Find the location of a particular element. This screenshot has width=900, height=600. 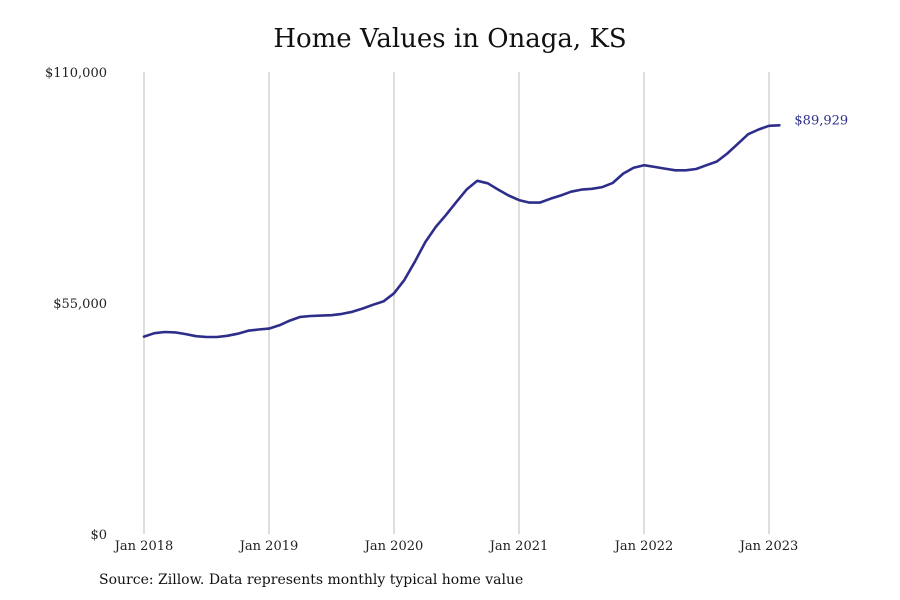

x-tick-label: Jan 2020 is located at coordinates (393, 546).